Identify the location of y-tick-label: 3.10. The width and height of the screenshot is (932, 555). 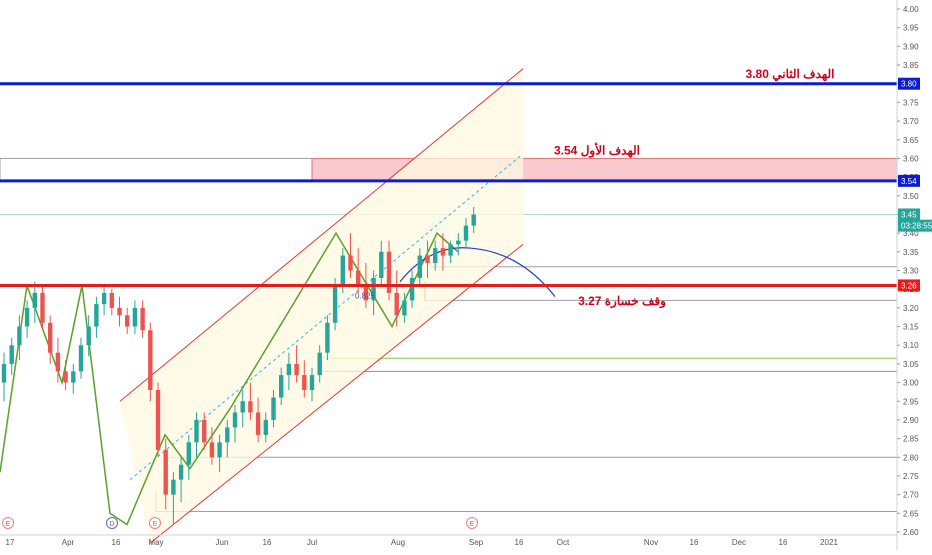
(911, 345).